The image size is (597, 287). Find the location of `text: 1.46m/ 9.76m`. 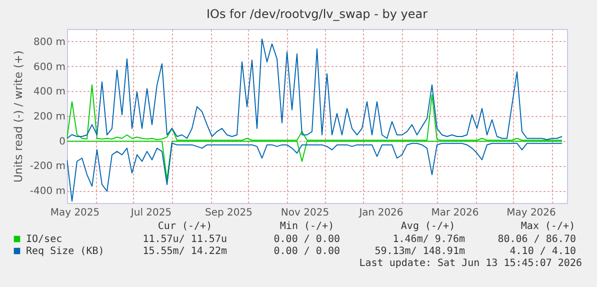

text: 1.46m/ 9.76m is located at coordinates (428, 239).